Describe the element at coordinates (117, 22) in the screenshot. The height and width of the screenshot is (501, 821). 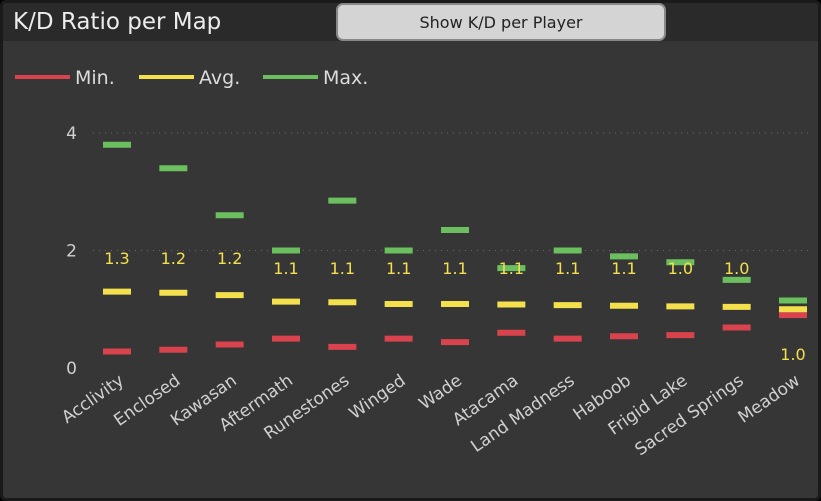
I see `chart-title: K/D Ratio per Map` at that location.